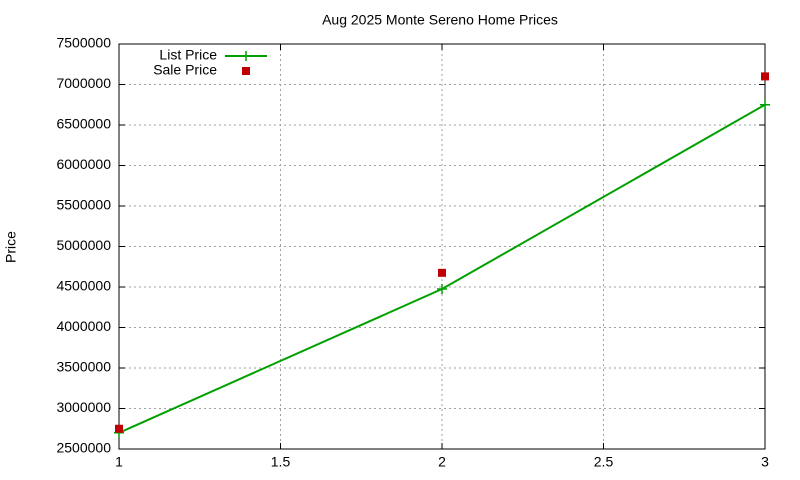 The width and height of the screenshot is (800, 480). I want to click on x-tick-label: 2.5, so click(604, 462).